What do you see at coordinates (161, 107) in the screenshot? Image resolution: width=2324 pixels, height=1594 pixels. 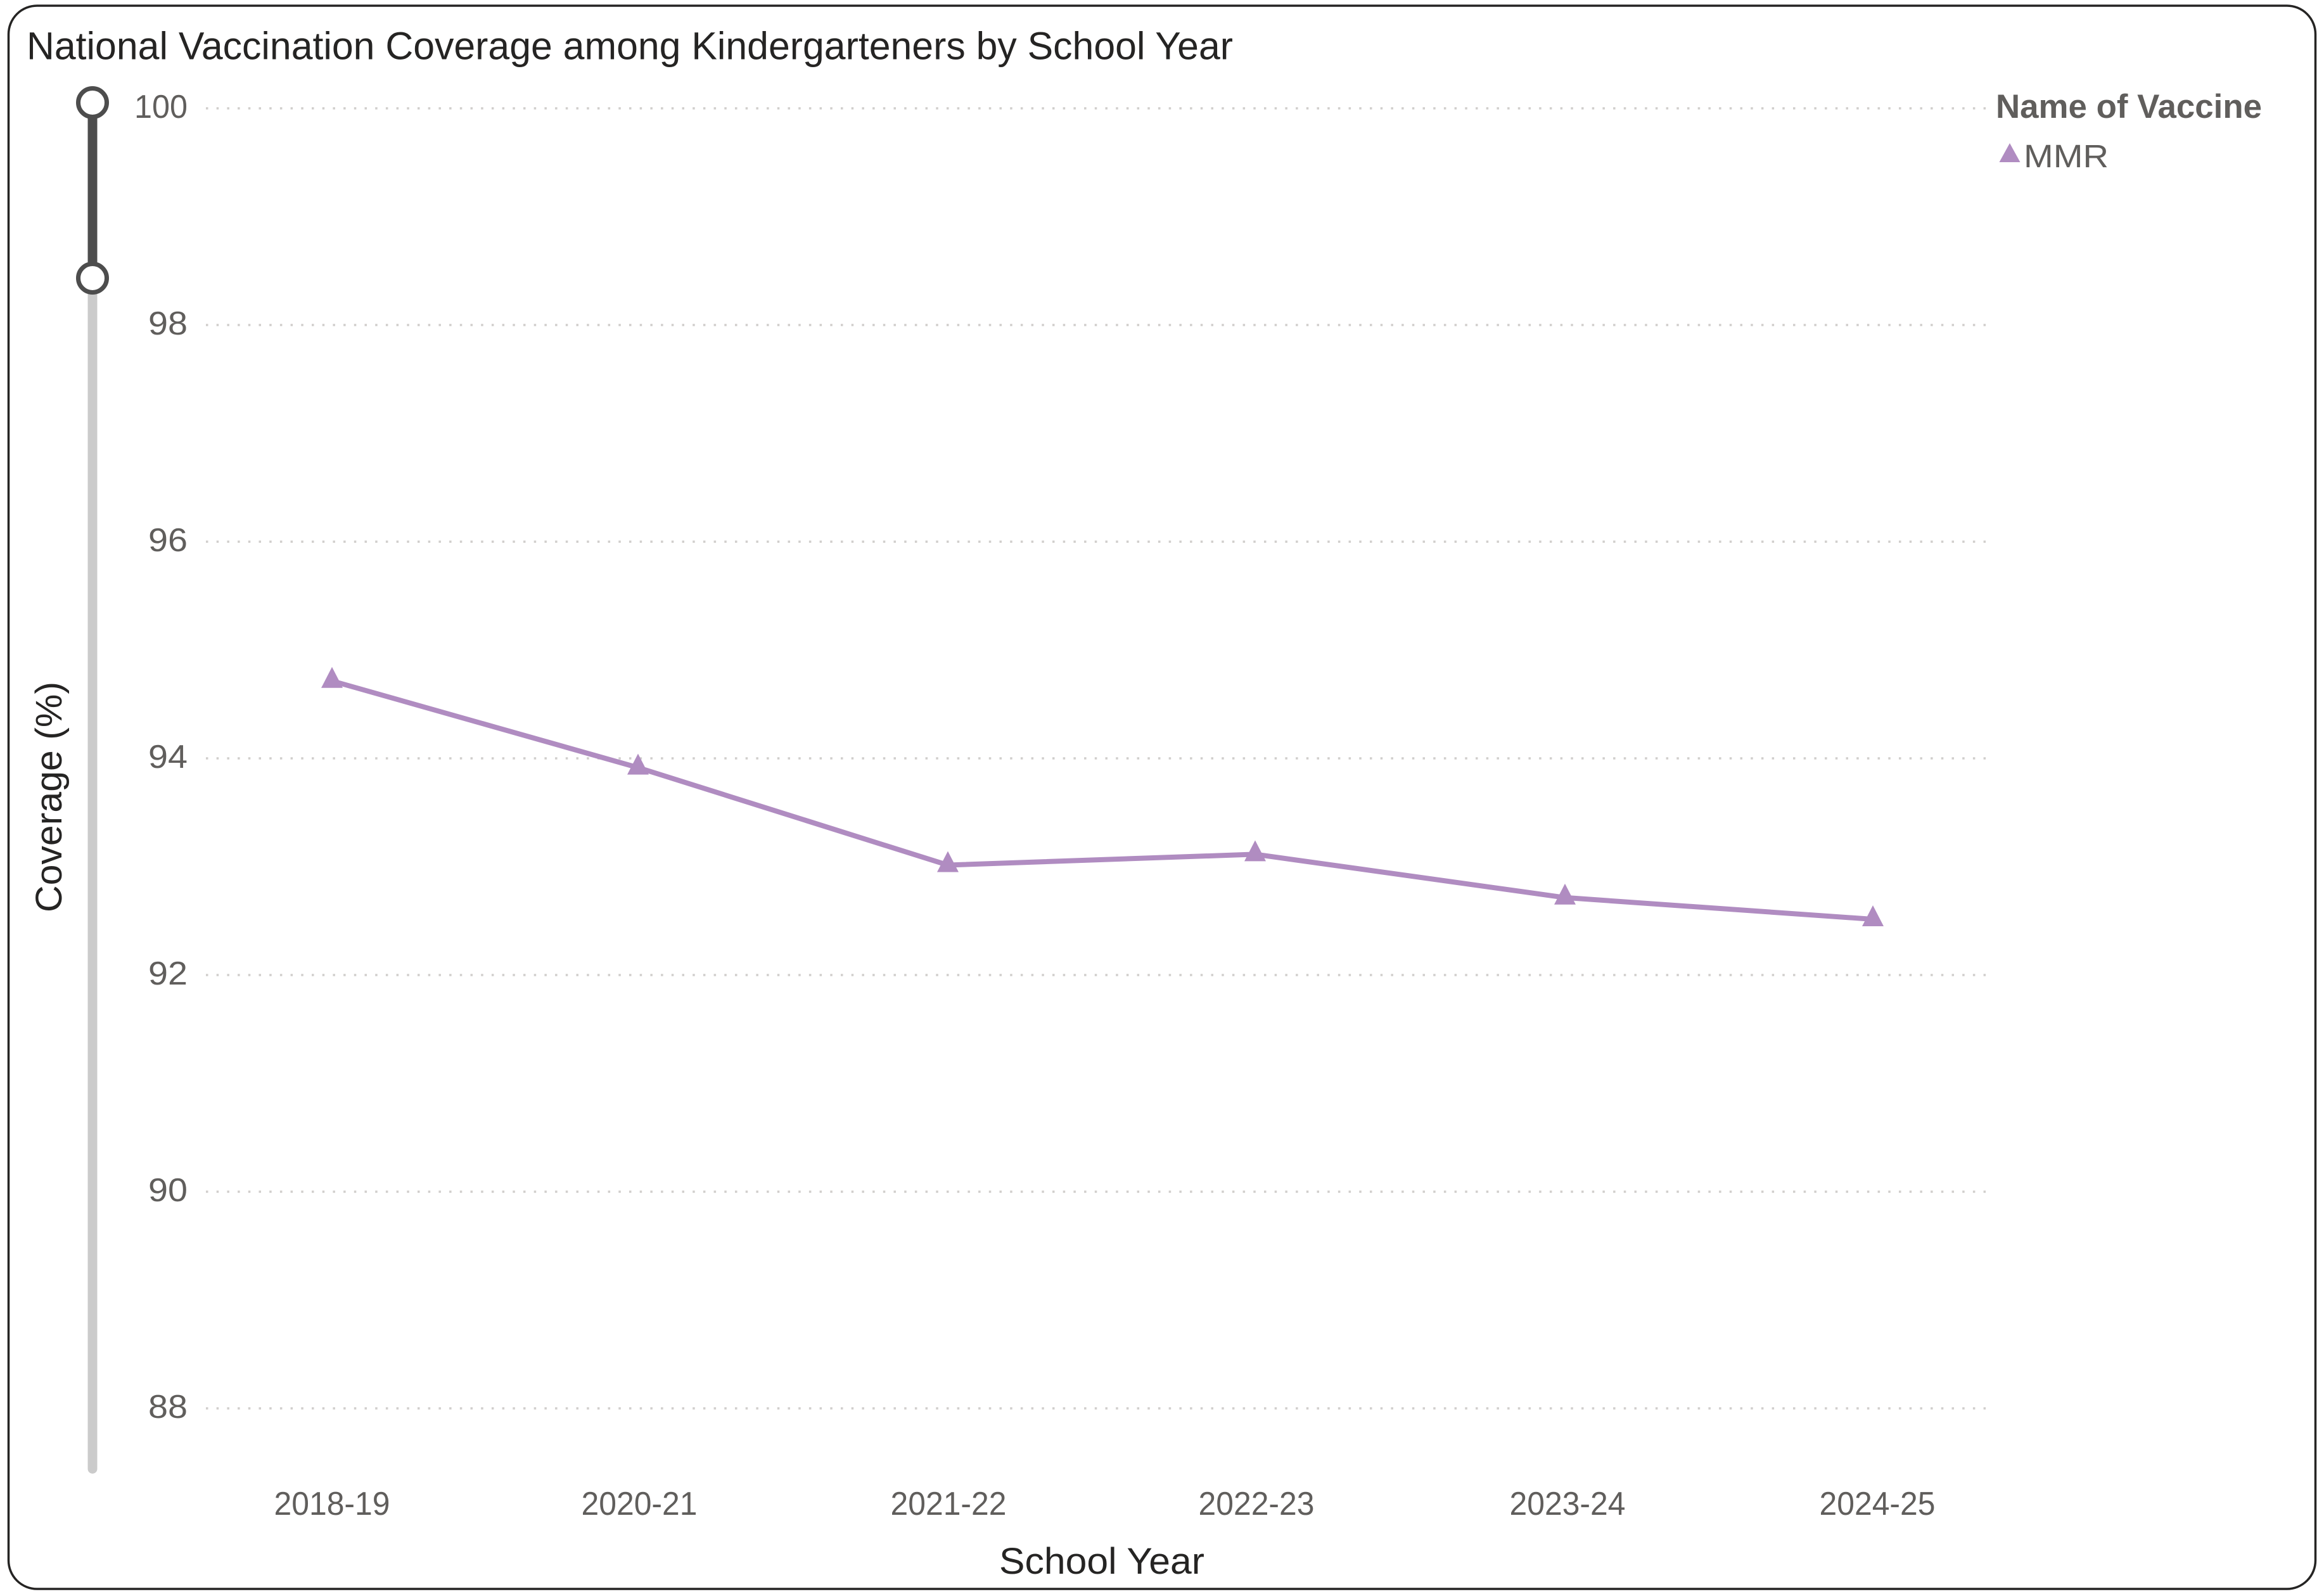 I see `svg-text: 100` at bounding box center [161, 107].